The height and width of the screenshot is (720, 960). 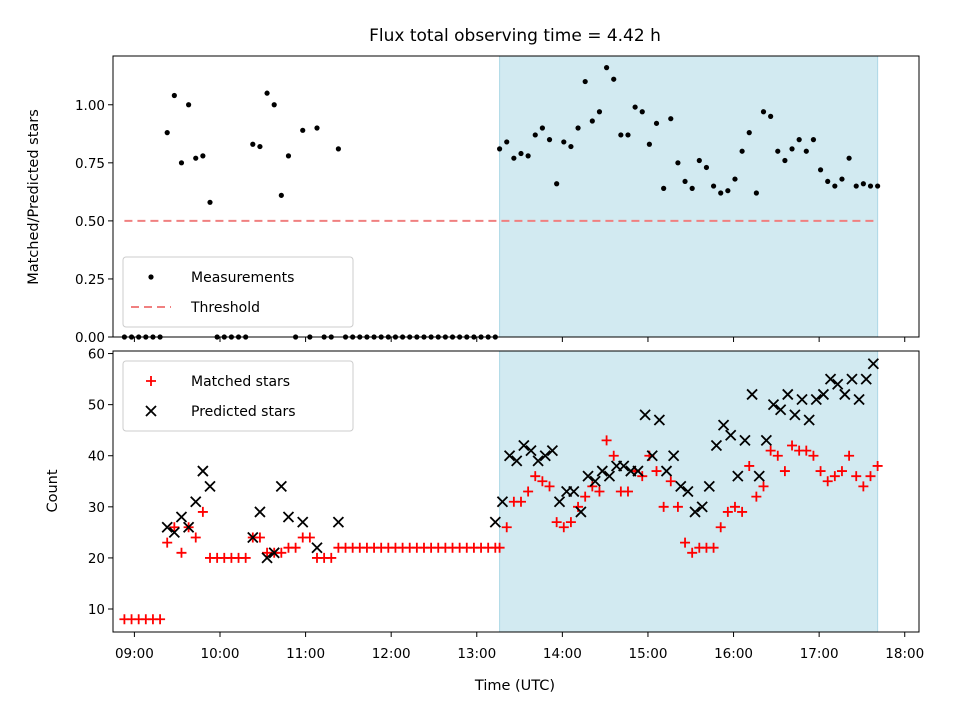 I want to click on y-tick-label: 0.75, so click(x=90, y=164).